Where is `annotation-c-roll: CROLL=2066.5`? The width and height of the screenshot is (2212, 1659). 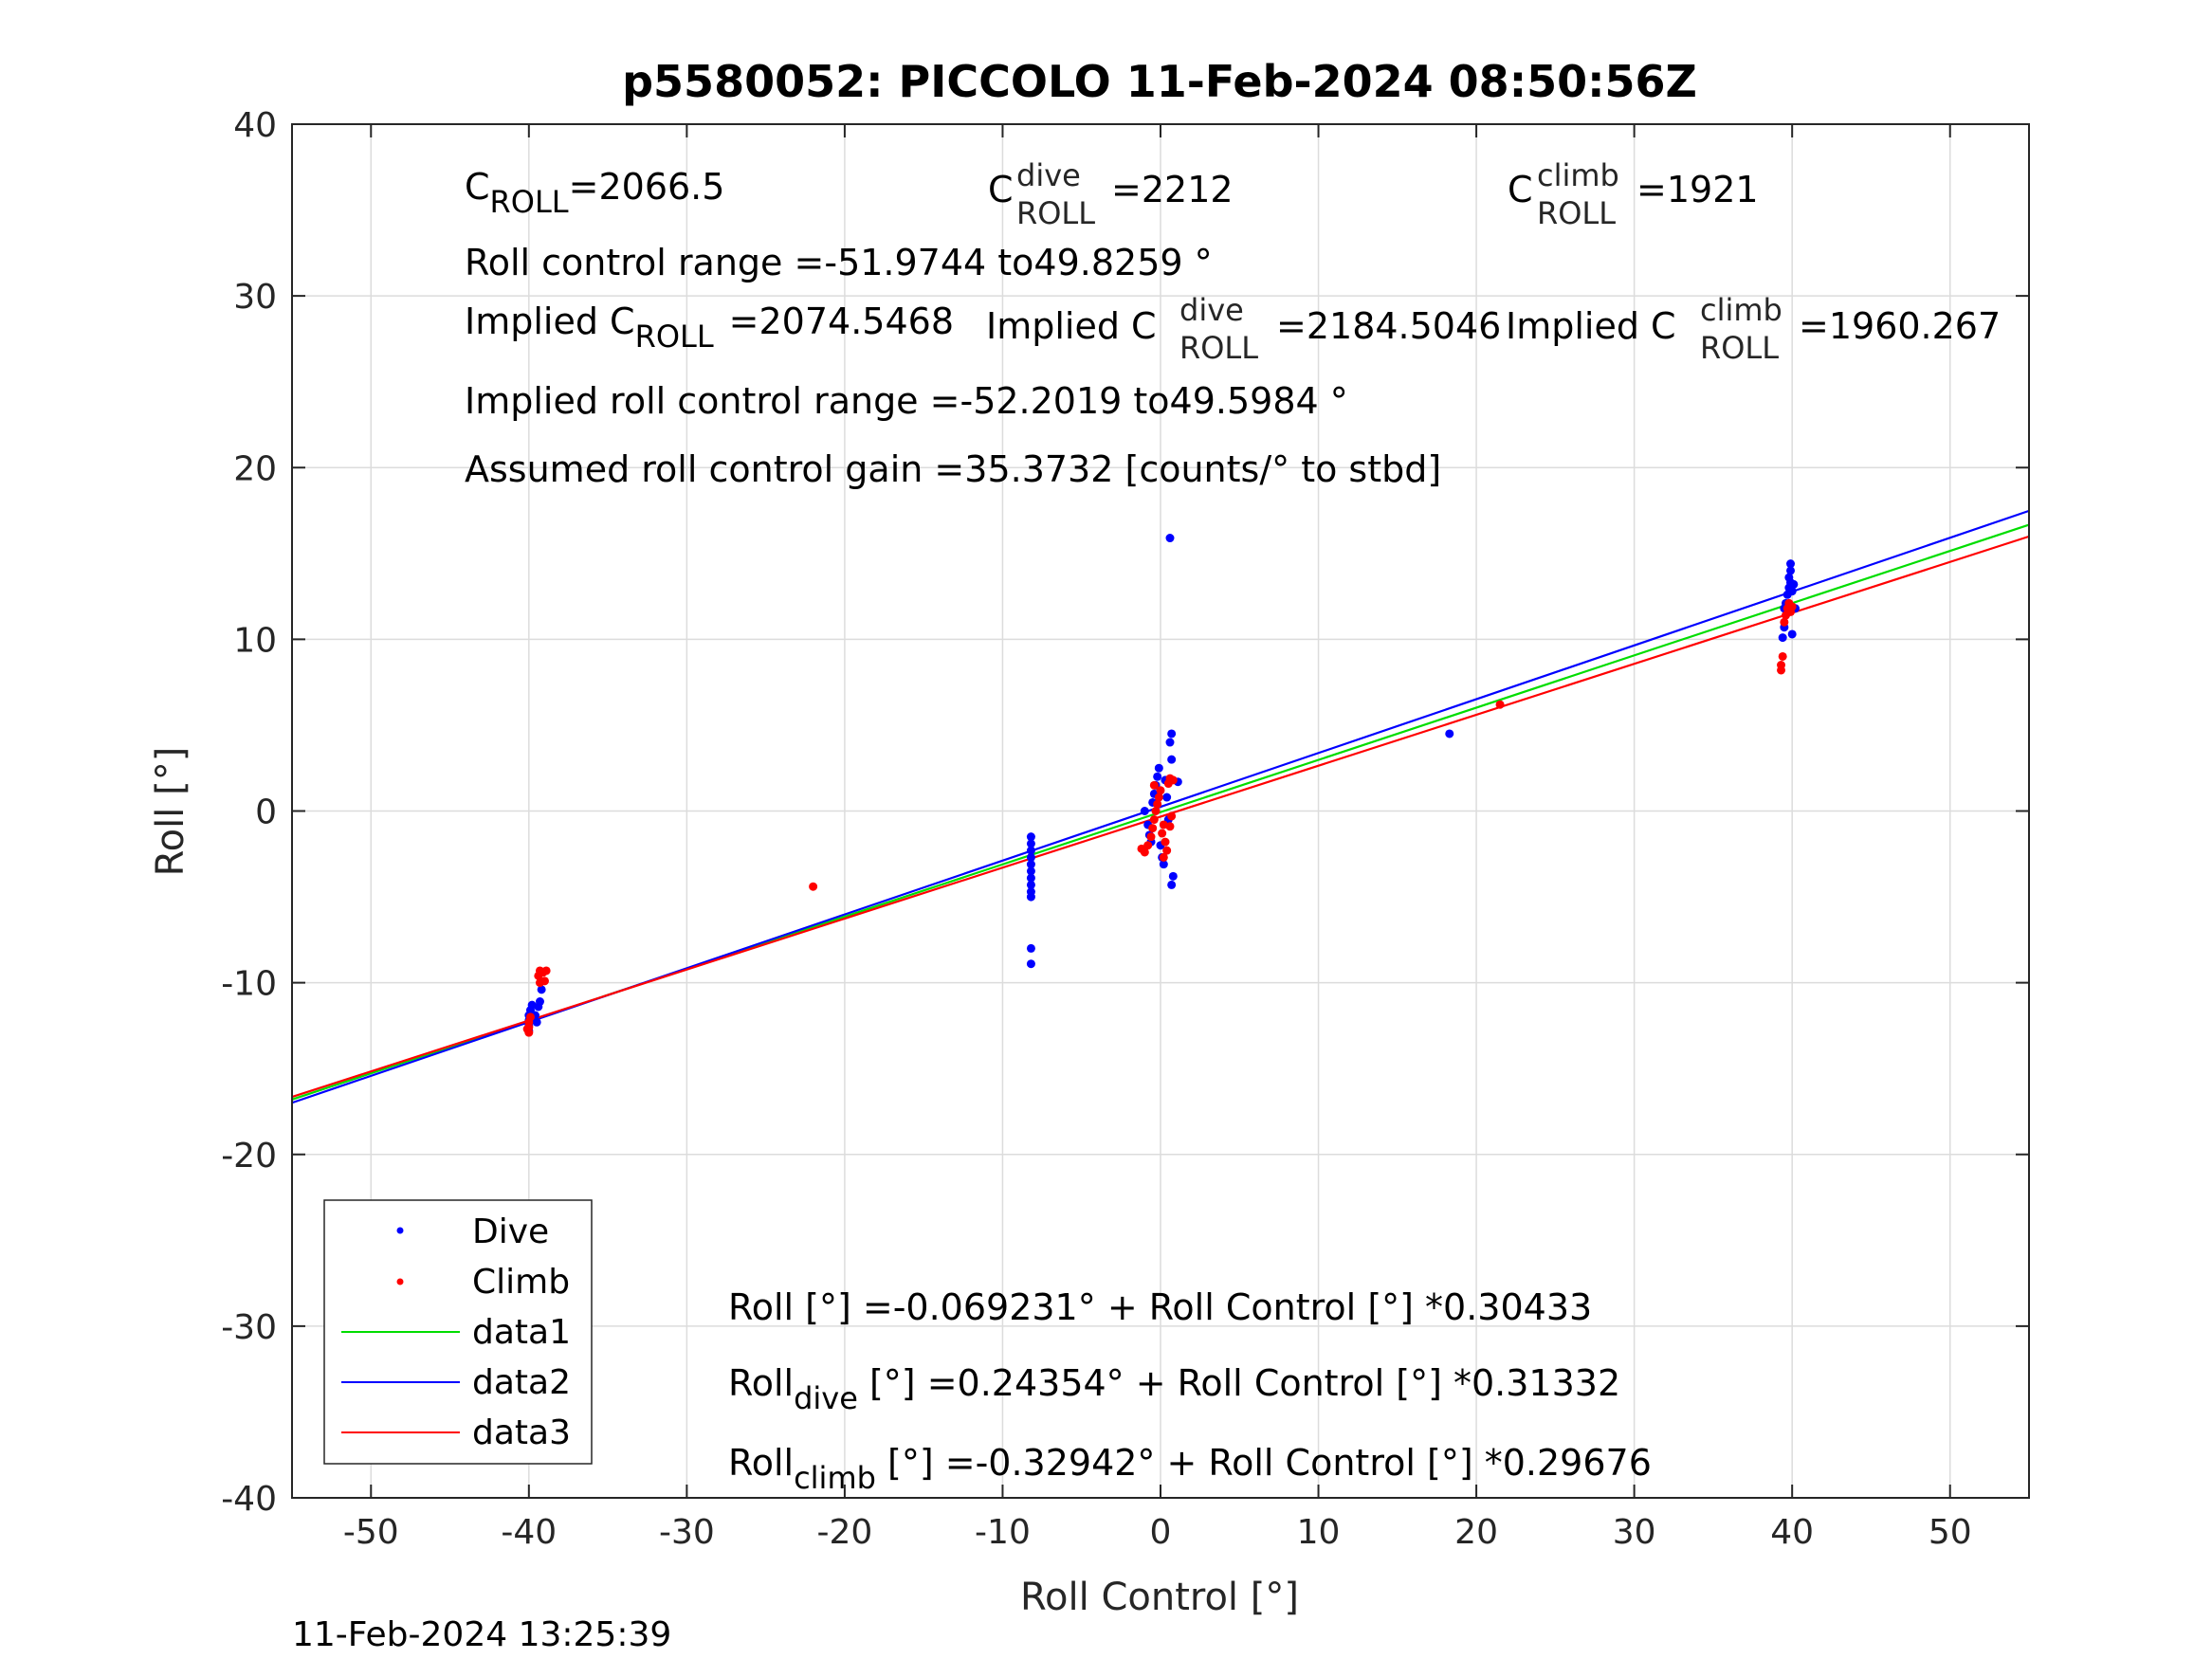 annotation-c-roll: CROLL=2066.5 is located at coordinates (594, 193).